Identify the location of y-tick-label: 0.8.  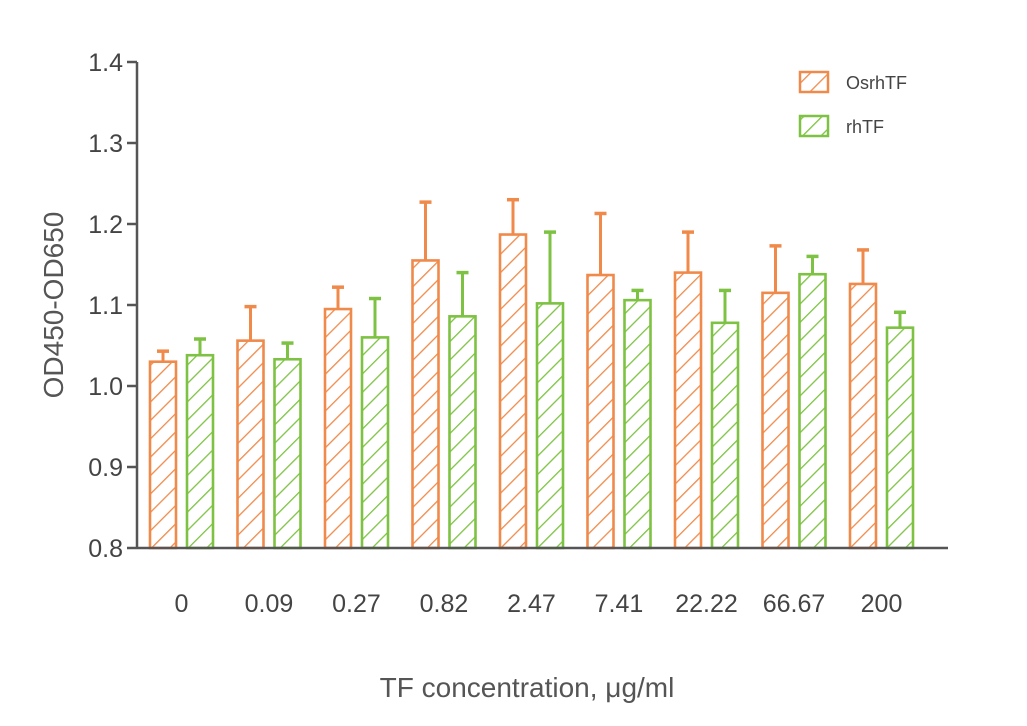
(105, 549).